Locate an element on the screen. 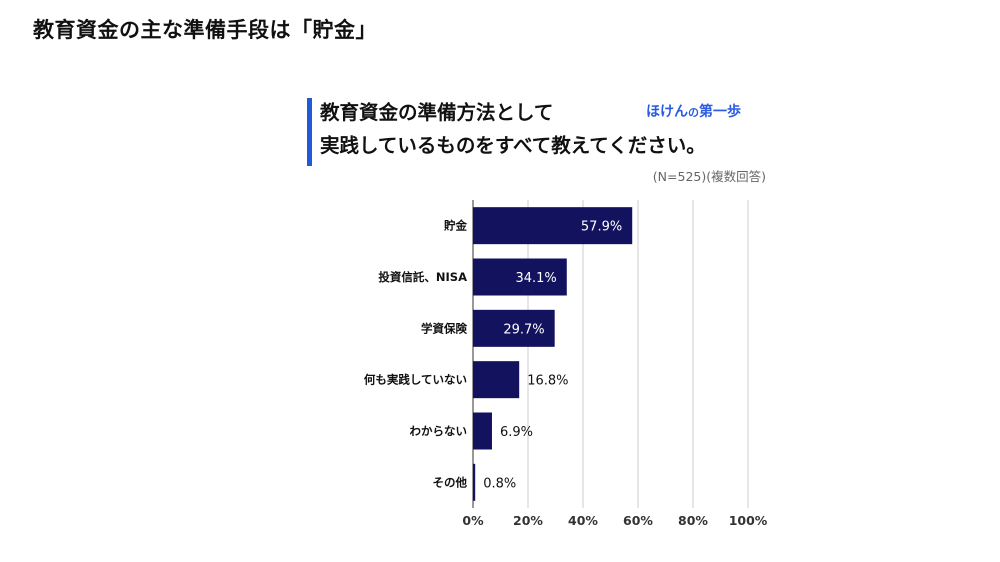 The width and height of the screenshot is (1000, 562). value-label-2: 29.7% is located at coordinates (523, 329).